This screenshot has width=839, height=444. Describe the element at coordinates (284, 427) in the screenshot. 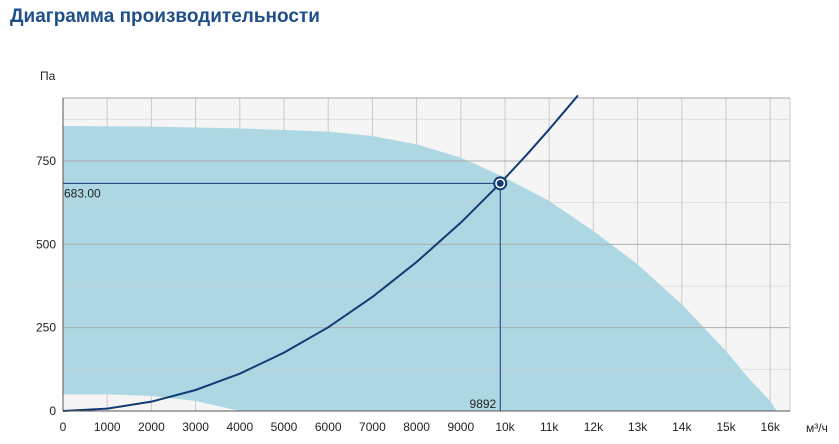

I see `x-tick-label: 5000` at that location.